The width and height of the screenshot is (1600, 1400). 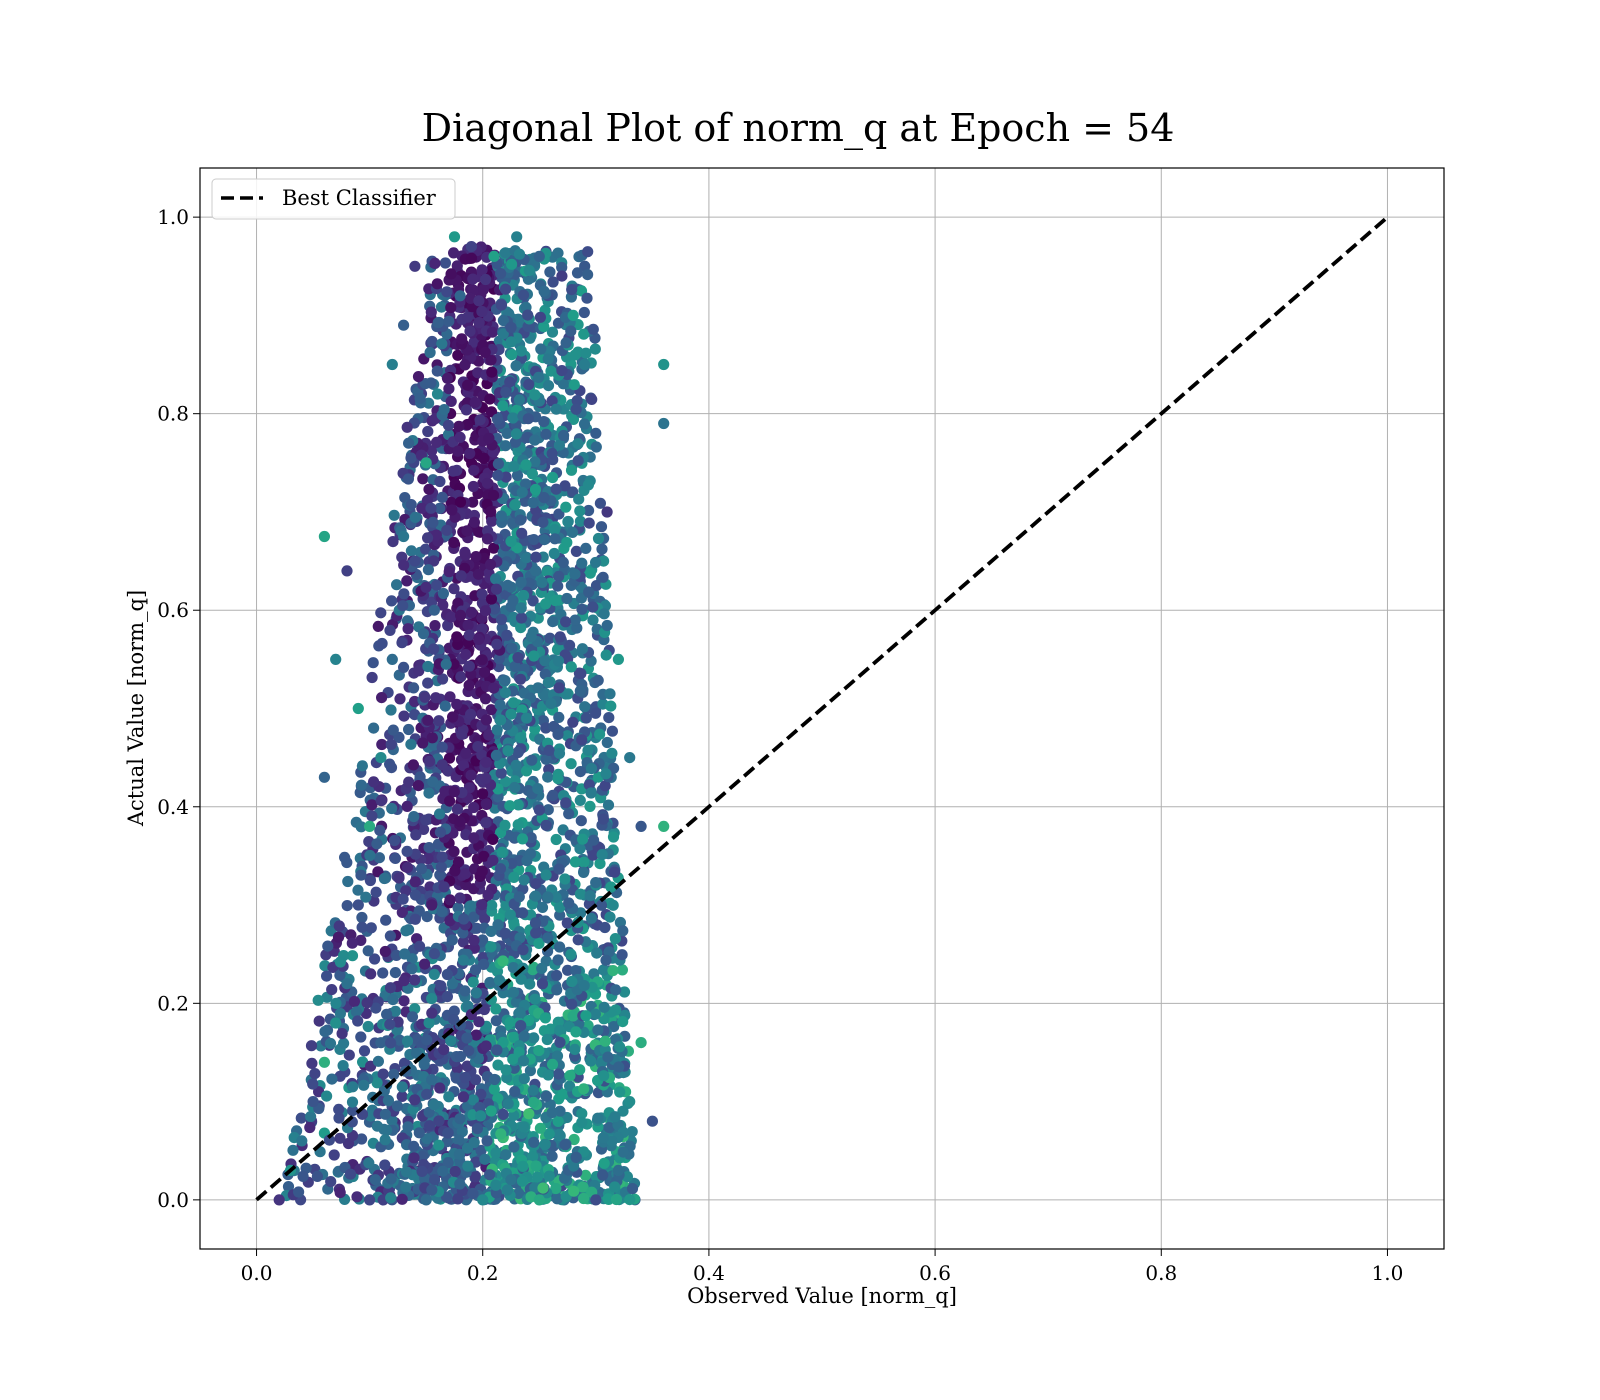 What do you see at coordinates (359, 198) in the screenshot?
I see `legend-label-best-classifier: Best Classifier` at bounding box center [359, 198].